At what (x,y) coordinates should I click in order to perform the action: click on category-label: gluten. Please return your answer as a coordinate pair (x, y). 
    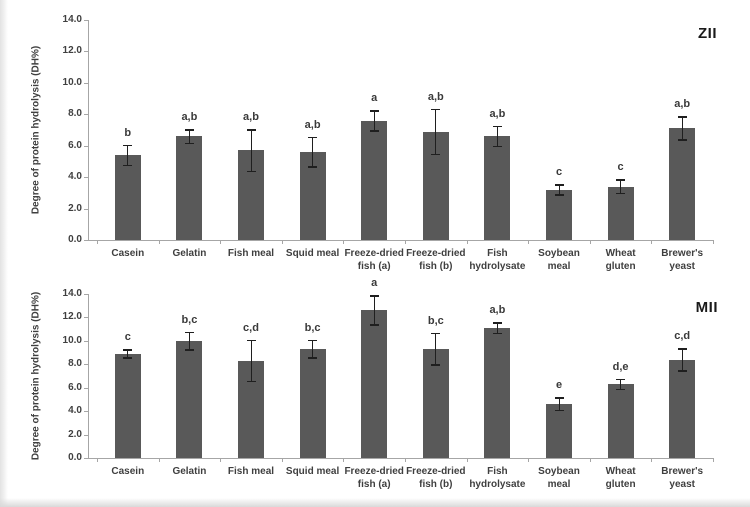
    Looking at the image, I should click on (620, 266).